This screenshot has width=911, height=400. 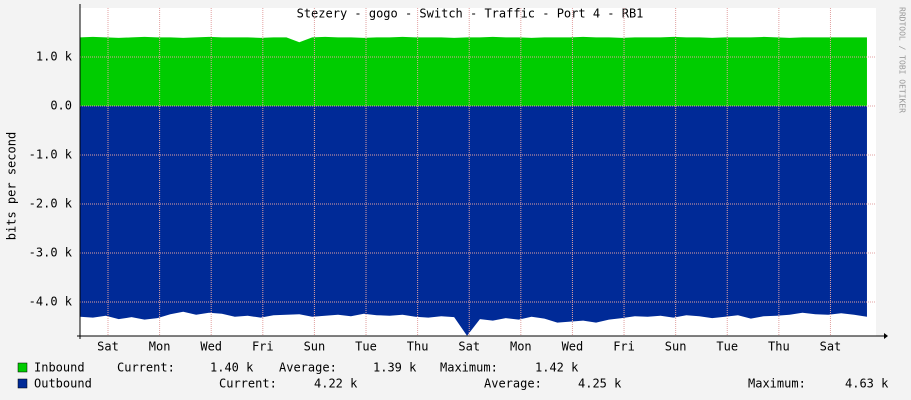 I want to click on axis-arrow, so click(x=886, y=336).